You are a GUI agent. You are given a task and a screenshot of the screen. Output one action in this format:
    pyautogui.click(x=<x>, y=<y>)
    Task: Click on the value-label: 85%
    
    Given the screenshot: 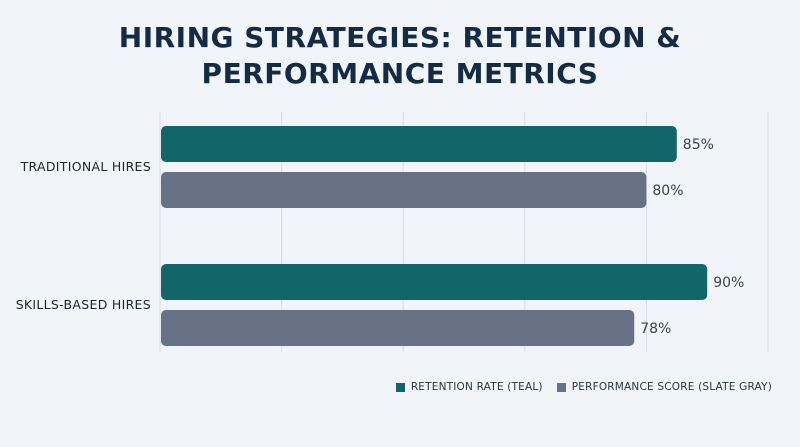 What is the action you would take?
    pyautogui.click(x=698, y=145)
    